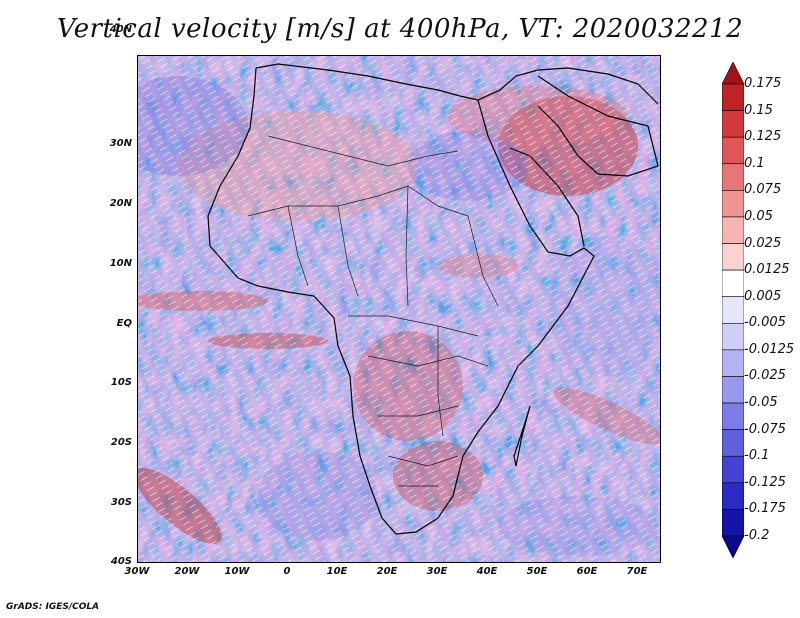 This screenshot has width=800, height=618. Describe the element at coordinates (137, 571) in the screenshot. I see `lon-label: 30W` at that location.